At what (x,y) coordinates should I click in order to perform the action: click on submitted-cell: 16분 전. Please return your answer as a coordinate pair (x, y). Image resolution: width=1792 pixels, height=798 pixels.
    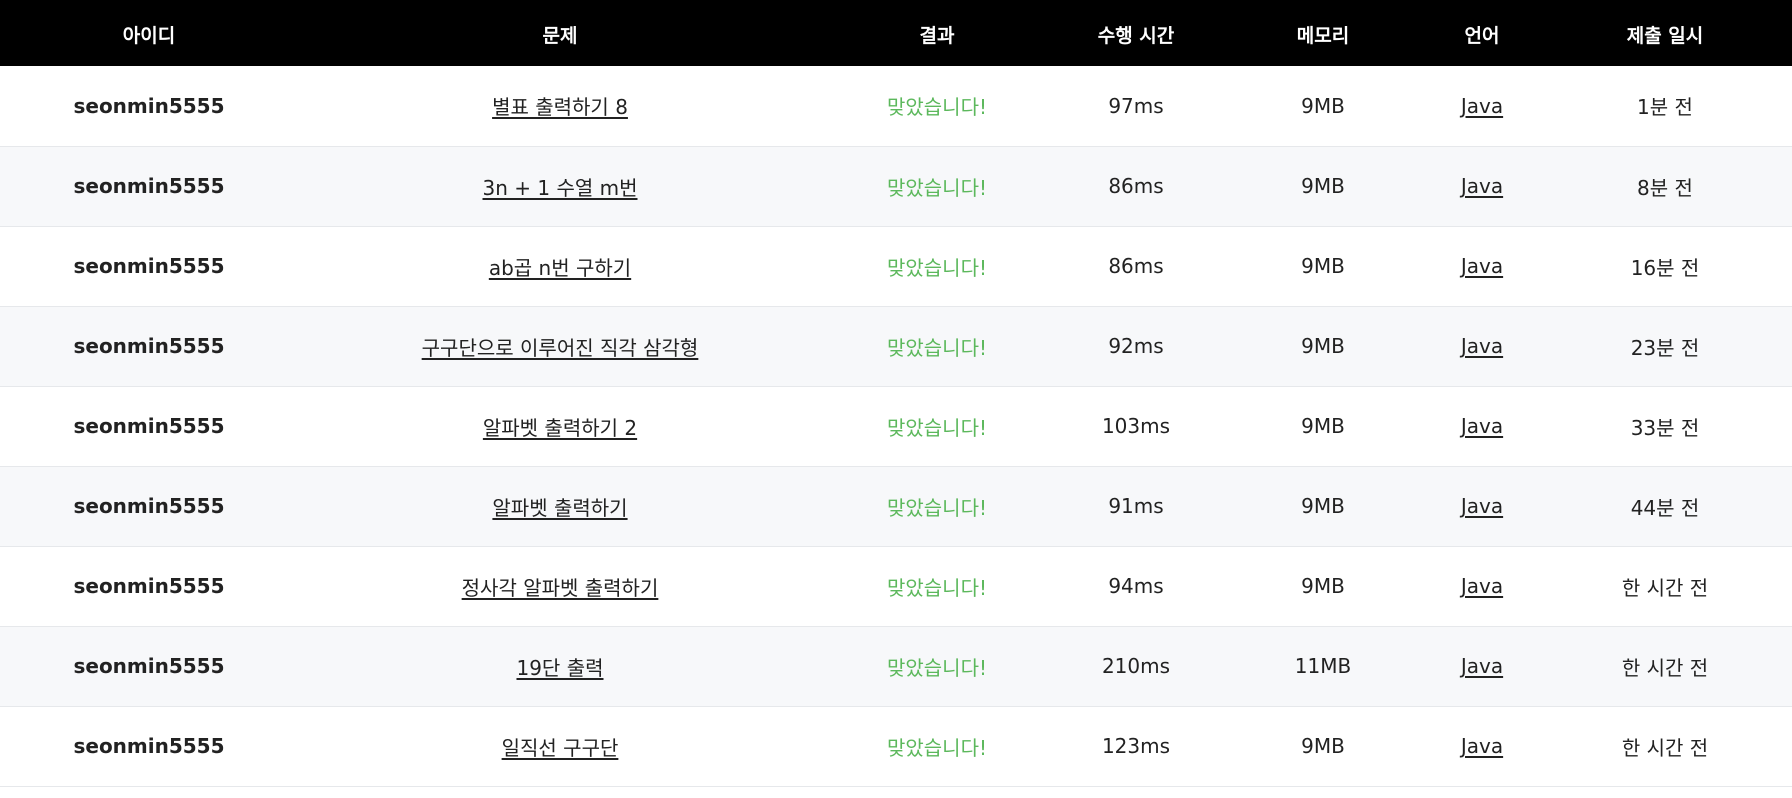
    Looking at the image, I should click on (1665, 267).